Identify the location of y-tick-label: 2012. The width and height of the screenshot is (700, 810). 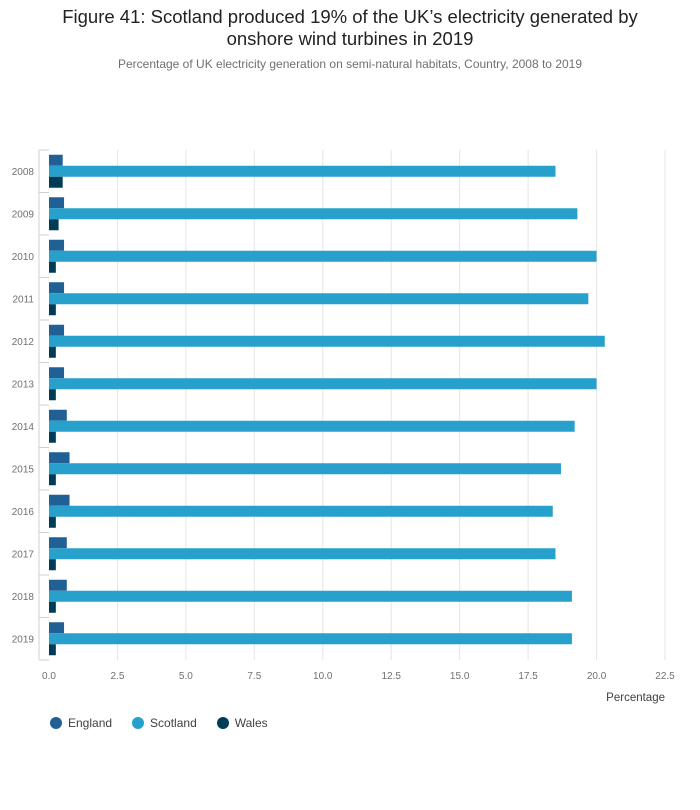
(23, 342).